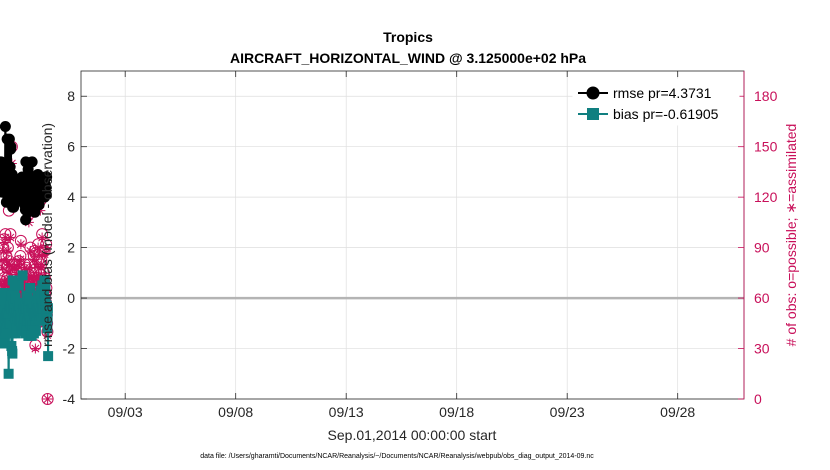 The image size is (830, 470). What do you see at coordinates (71, 298) in the screenshot?
I see `y-tick-label: 0` at bounding box center [71, 298].